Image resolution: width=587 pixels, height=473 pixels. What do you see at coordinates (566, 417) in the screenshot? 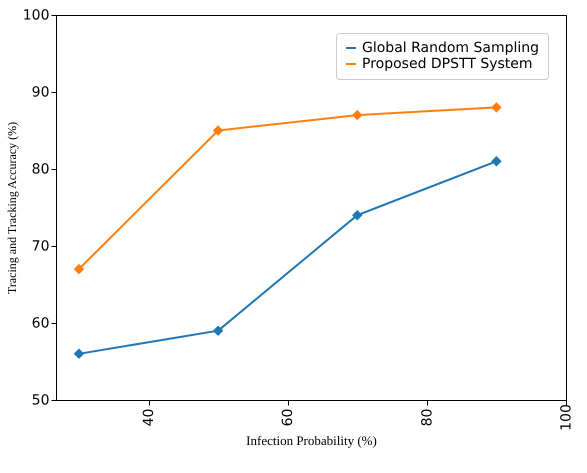
I see `x-tick-label: 100` at bounding box center [566, 417].